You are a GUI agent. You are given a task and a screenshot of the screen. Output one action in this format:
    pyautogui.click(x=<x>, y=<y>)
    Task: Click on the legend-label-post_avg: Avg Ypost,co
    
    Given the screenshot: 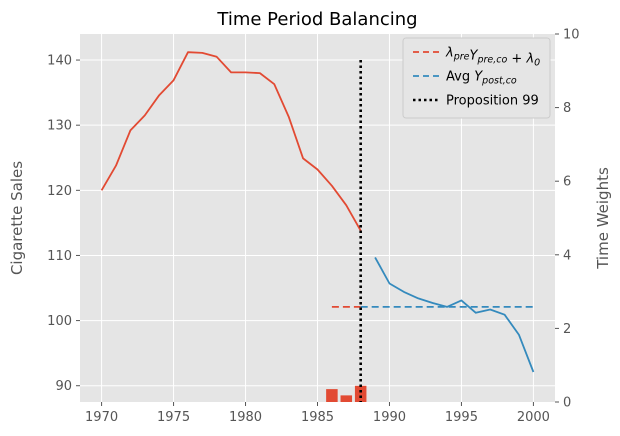 What is the action you would take?
    pyautogui.click(x=481, y=78)
    